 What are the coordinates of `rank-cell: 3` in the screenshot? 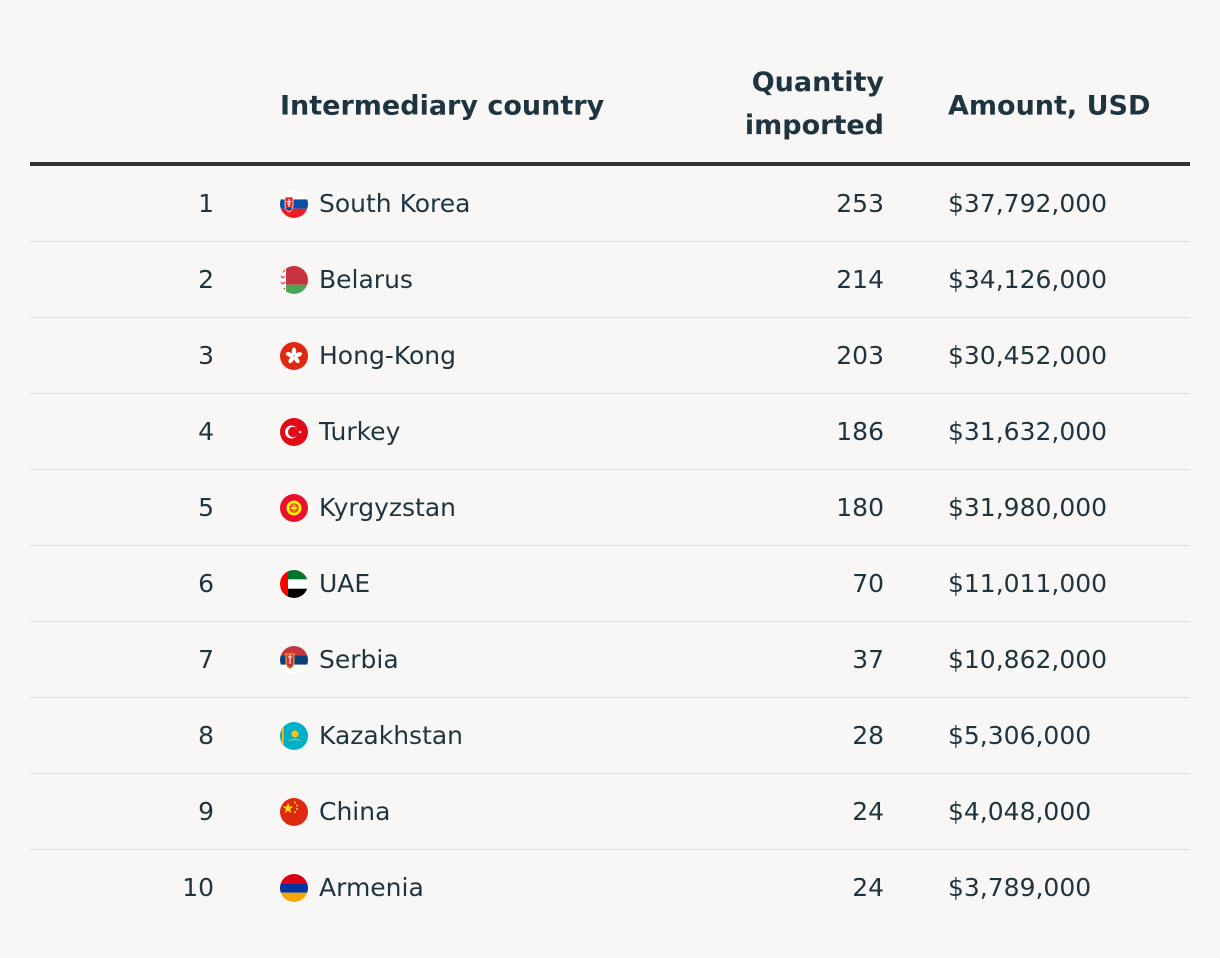 It's located at (206, 355).